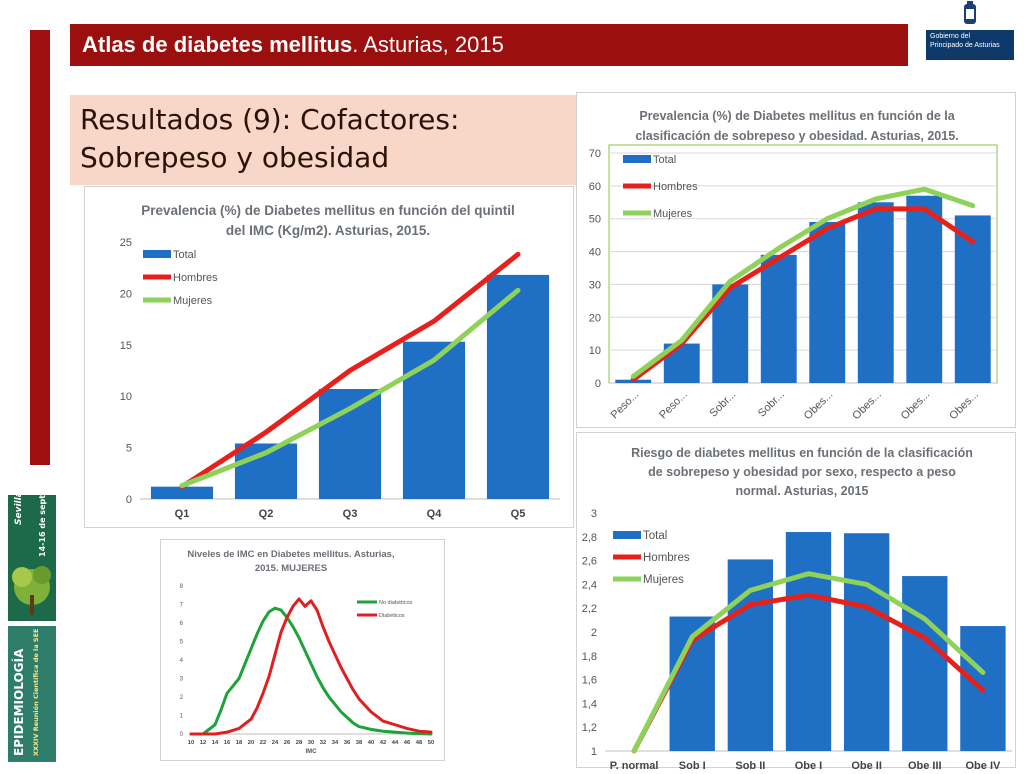 The height and width of the screenshot is (774, 1024). Describe the element at coordinates (40, 247) in the screenshot. I see `left-accent-bar` at that location.